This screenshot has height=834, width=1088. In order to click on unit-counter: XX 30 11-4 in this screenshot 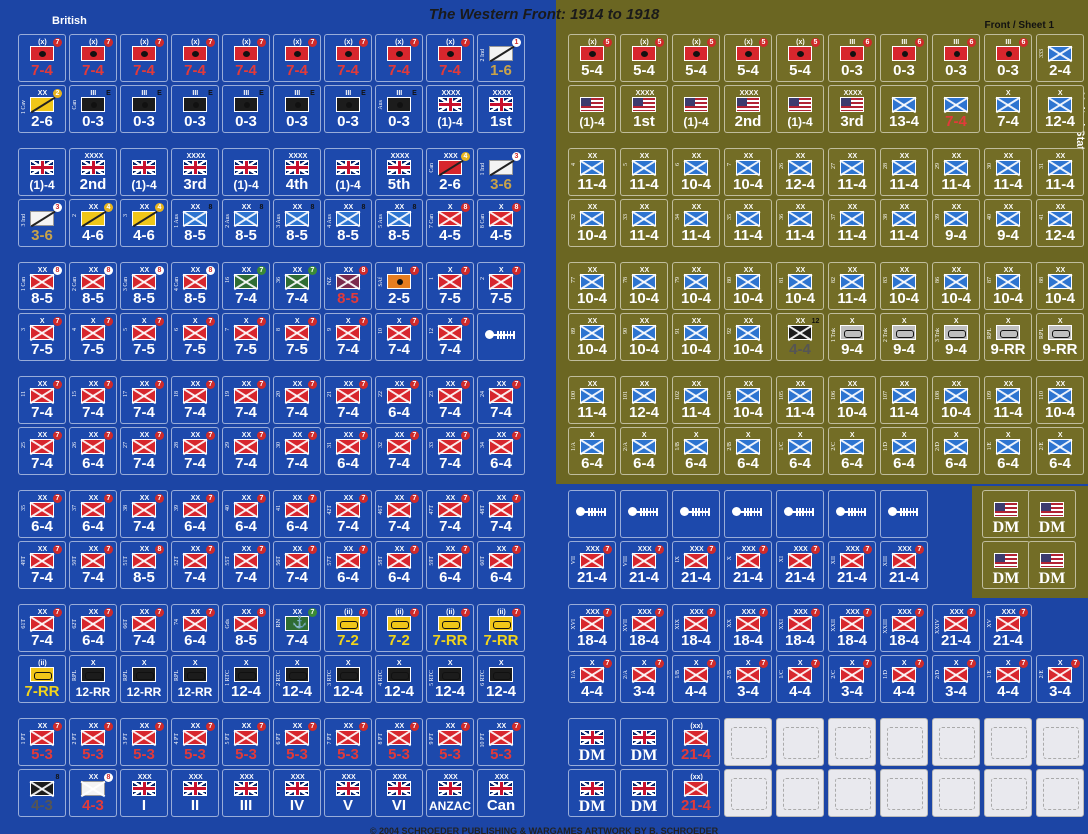, I will do `click(1008, 172)`.